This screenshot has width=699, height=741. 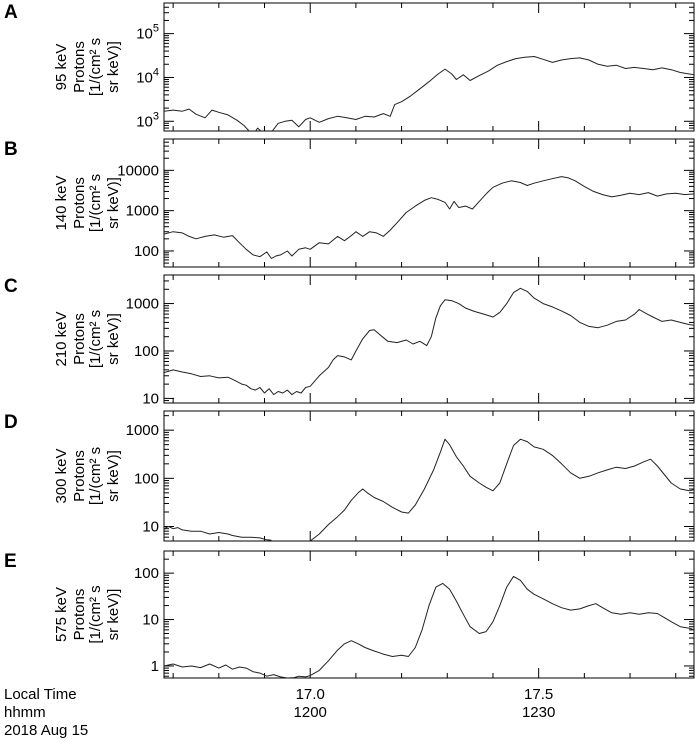 I want to click on time-axis-label: Local Time, so click(x=40, y=694).